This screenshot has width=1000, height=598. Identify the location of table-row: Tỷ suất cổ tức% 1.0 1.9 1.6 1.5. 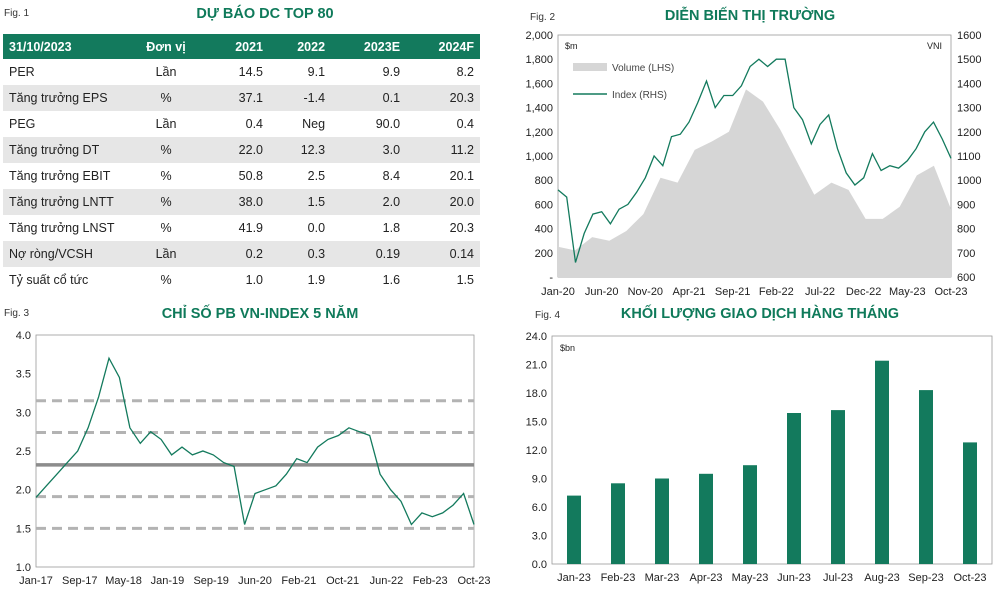
(241, 280).